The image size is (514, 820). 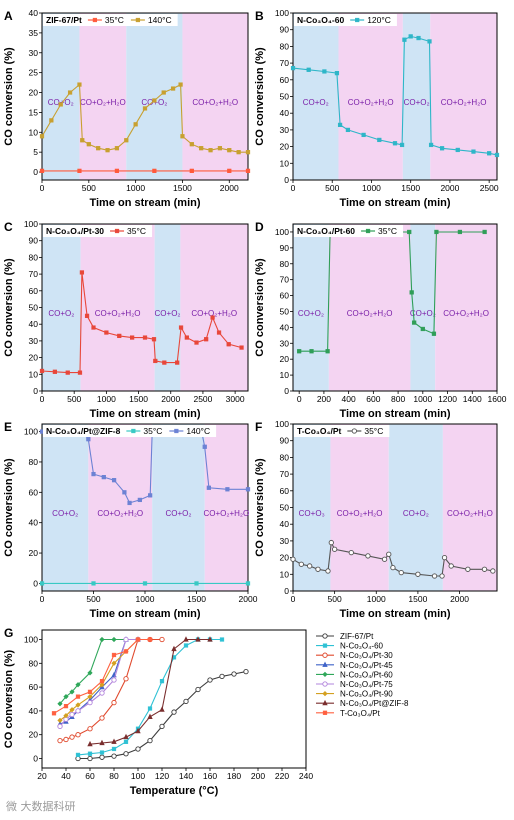 What do you see at coordinates (34, 274) in the screenshot?
I see `y-tick-label: 70` at bounding box center [34, 274].